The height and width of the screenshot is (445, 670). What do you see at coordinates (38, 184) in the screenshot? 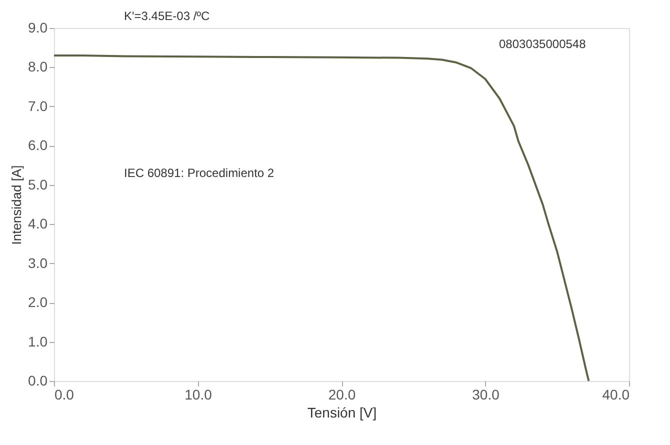
I see `y-tick-label: 5.0` at bounding box center [38, 184].